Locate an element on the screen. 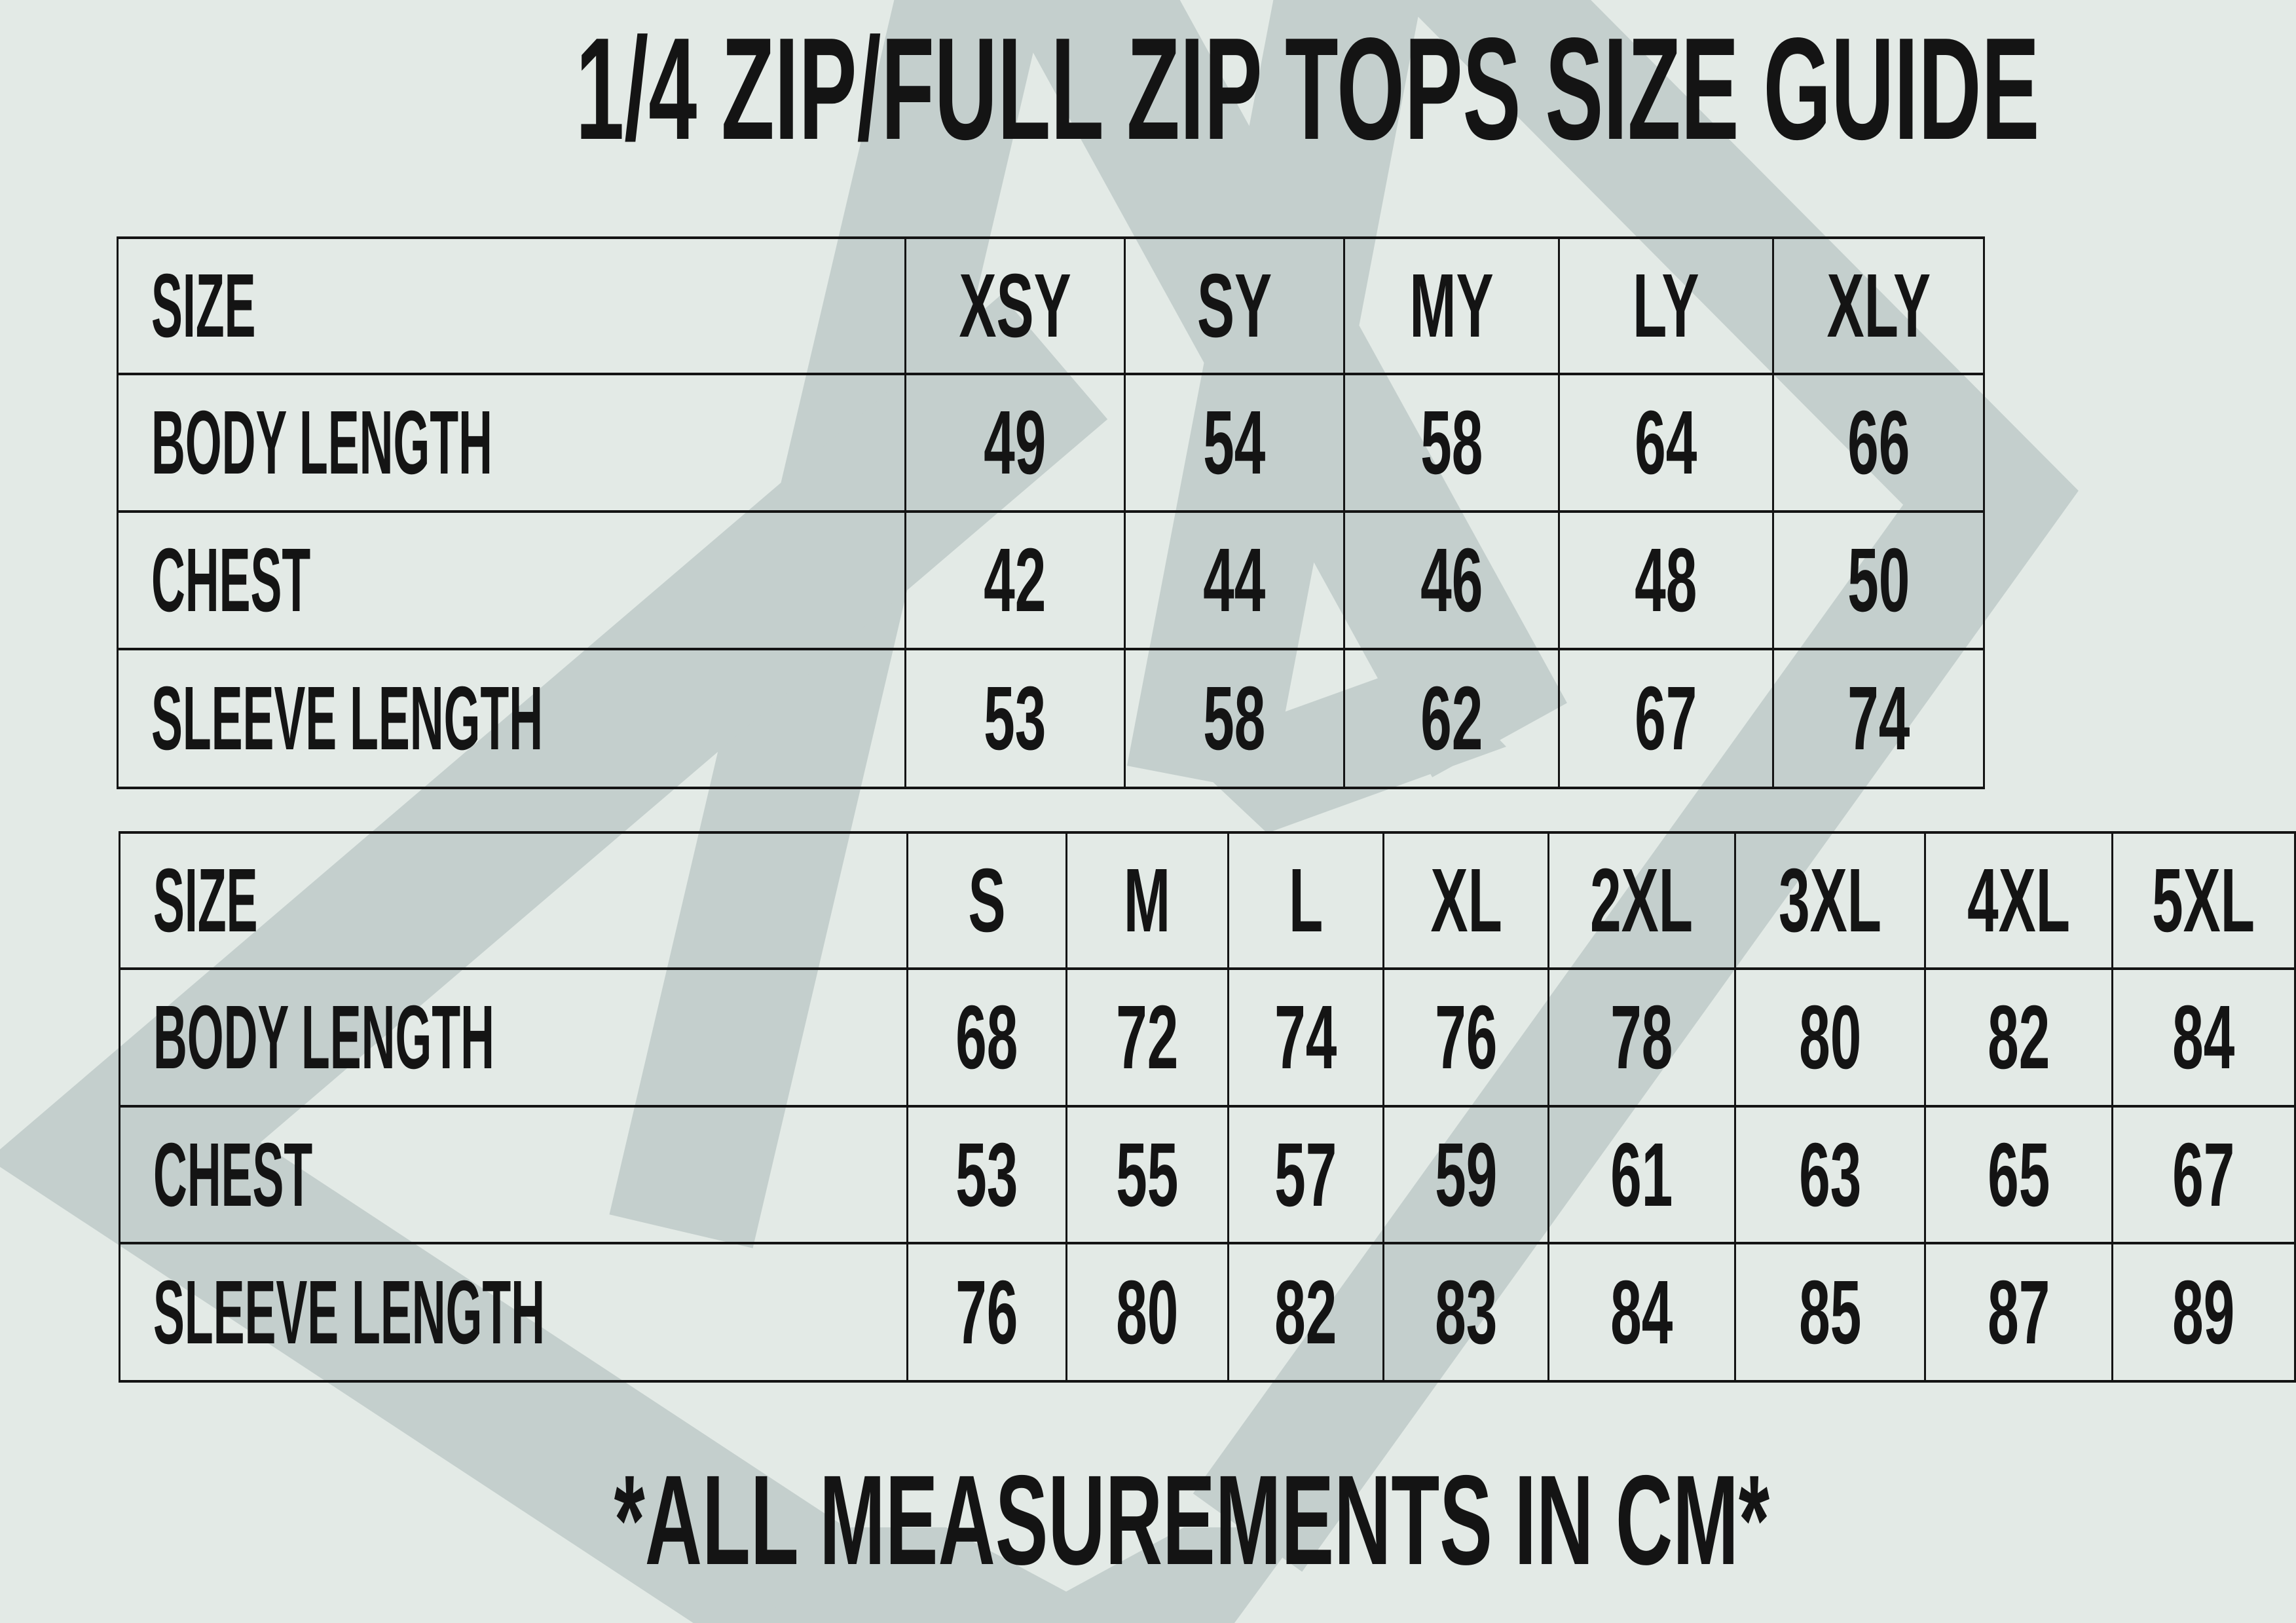 Image resolution: width=2296 pixels, height=1623 pixels. header-cell: SY is located at coordinates (1235, 305).